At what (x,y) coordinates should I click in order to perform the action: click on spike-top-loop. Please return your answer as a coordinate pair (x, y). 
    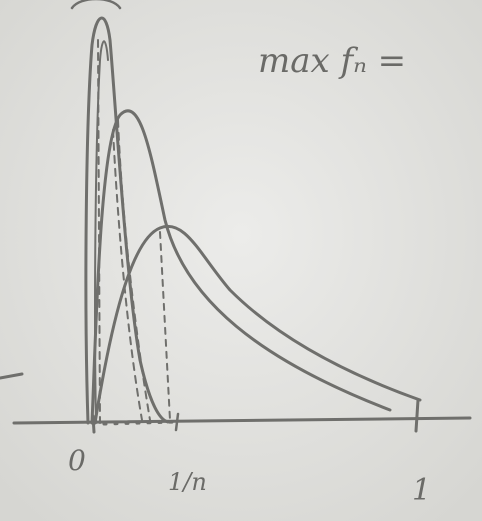
    Looking at the image, I should click on (96, 5).